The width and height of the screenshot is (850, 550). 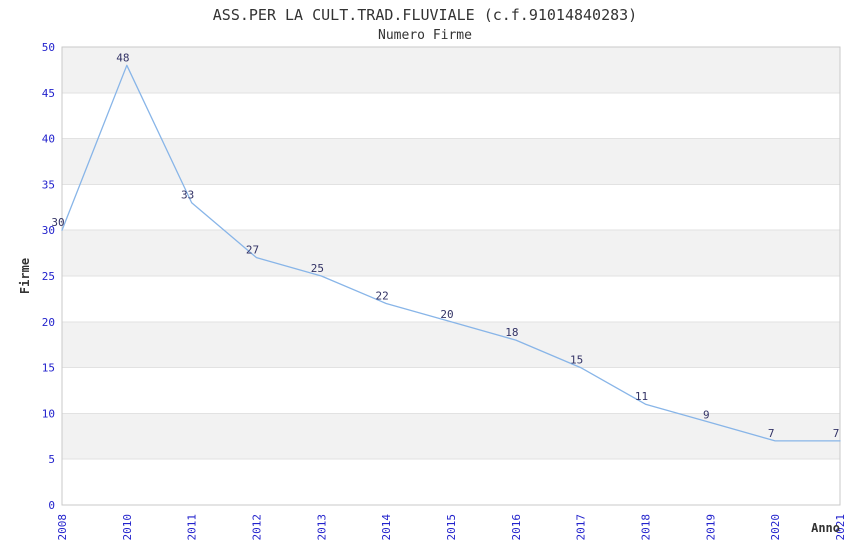 I want to click on x-tick-label: 2011, so click(x=192, y=527).